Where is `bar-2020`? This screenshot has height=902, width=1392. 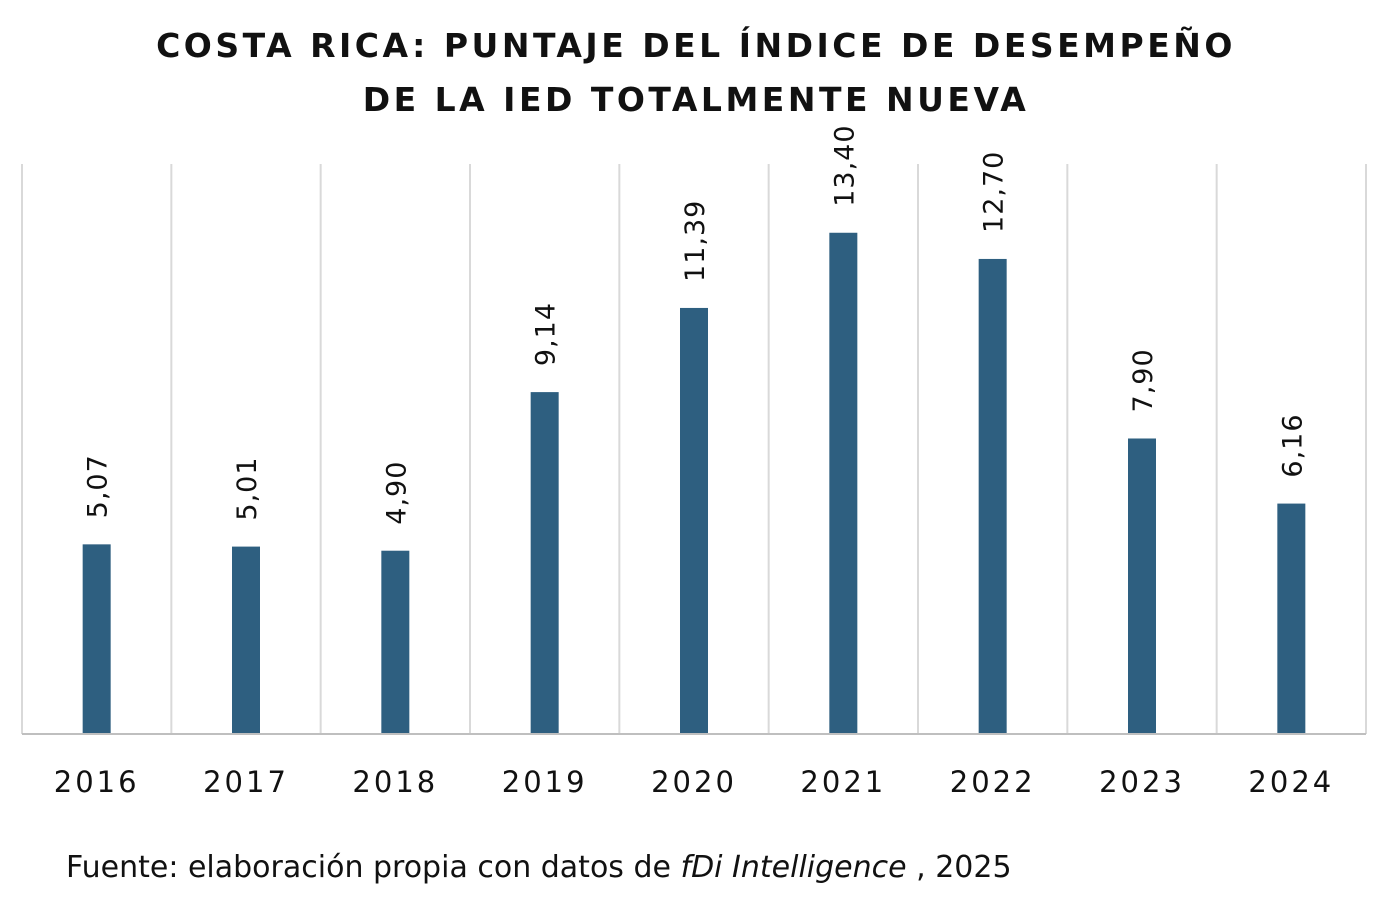 bar-2020 is located at coordinates (694, 520).